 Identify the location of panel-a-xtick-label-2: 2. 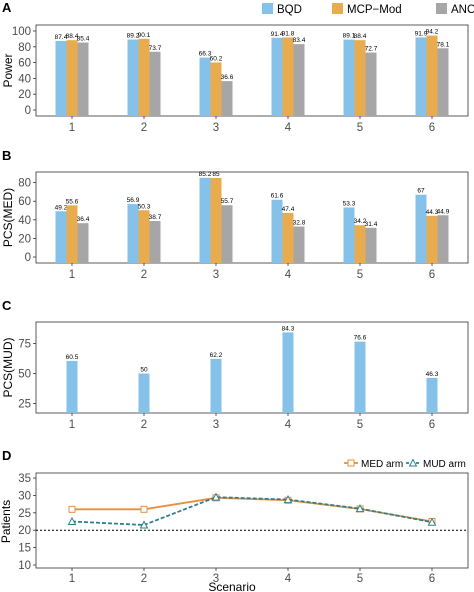
(144, 128).